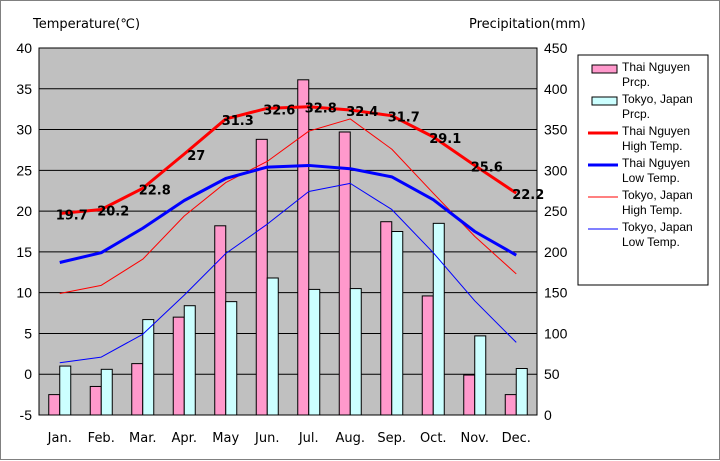 Image resolution: width=720 pixels, height=461 pixels. What do you see at coordinates (184, 438) in the screenshot?
I see `month-label-3: Apr.` at bounding box center [184, 438].